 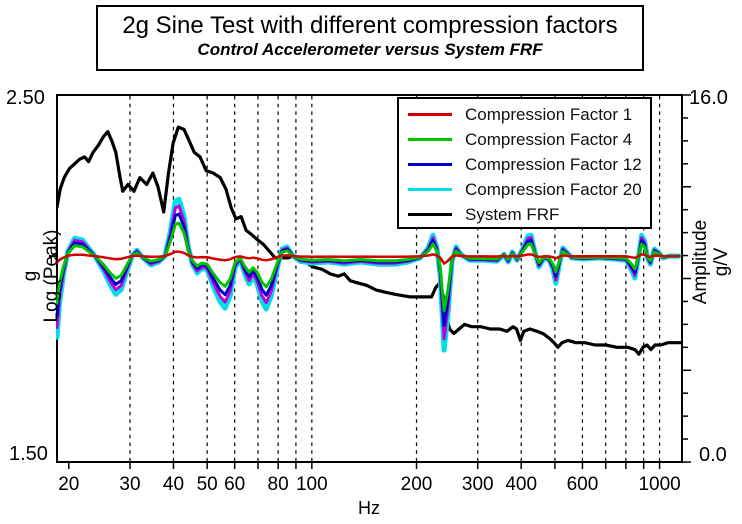 I want to click on legend-label: Compression Factor 4, so click(x=549, y=139).